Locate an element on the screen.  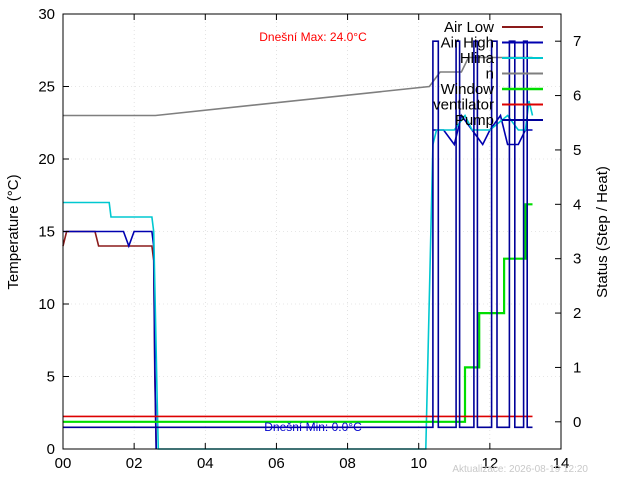
y2-axis-ticks: 0 1 2 3 4 5 6 7 is located at coordinates (568, 232).